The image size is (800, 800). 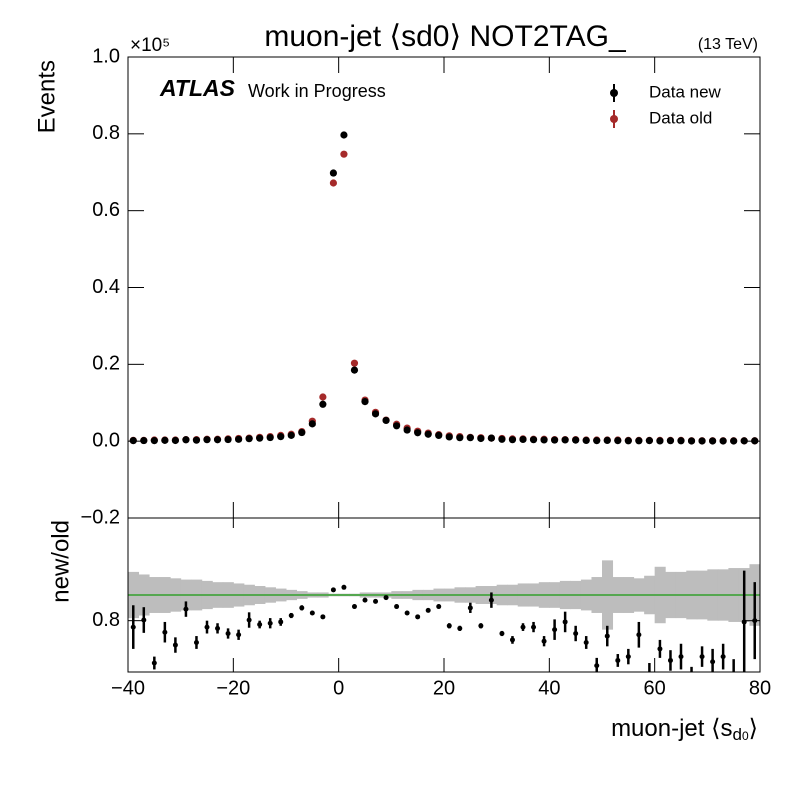 I want to click on y-tick-label: 0.2, so click(x=106, y=364).